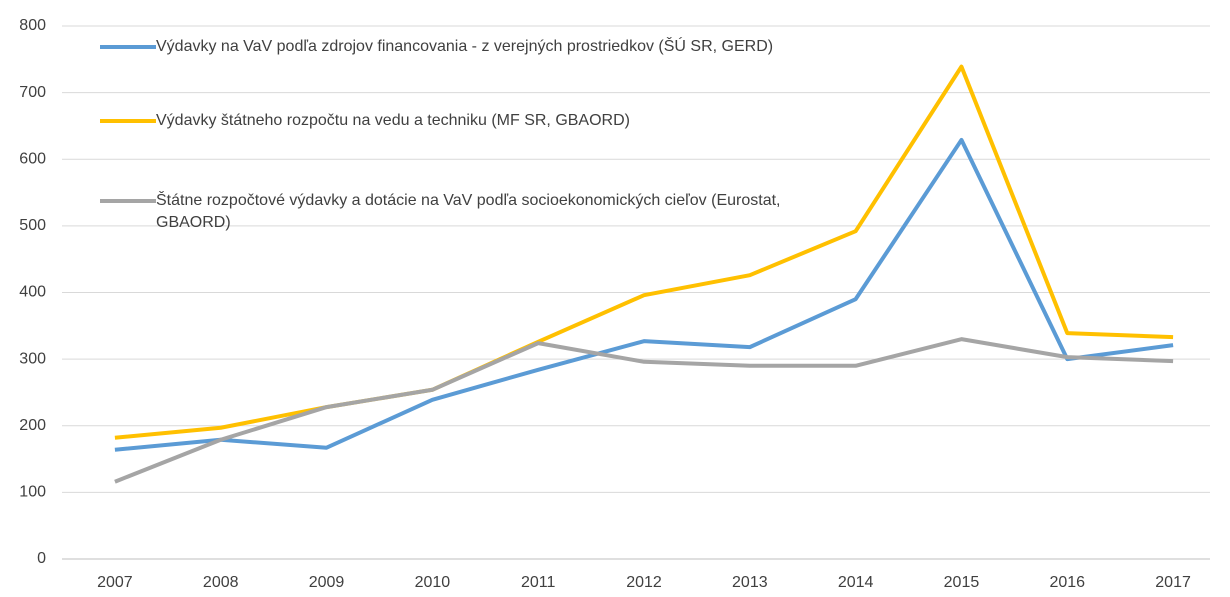  What do you see at coordinates (32, 158) in the screenshot?
I see `y-tick-label: 600` at bounding box center [32, 158].